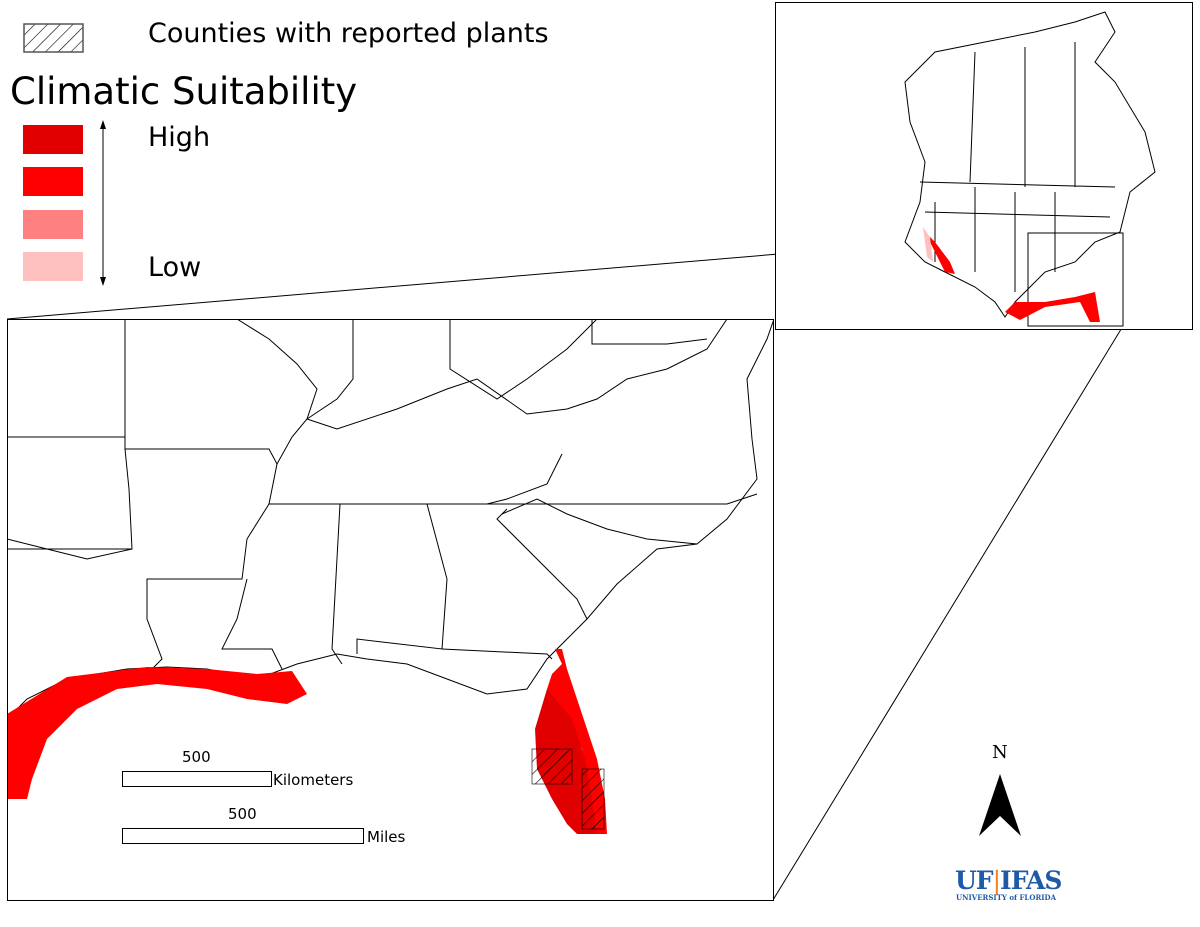 The width and height of the screenshot is (1200, 927). Describe the element at coordinates (386, 837) in the screenshot. I see `scale-mi-unit: Miles` at that location.